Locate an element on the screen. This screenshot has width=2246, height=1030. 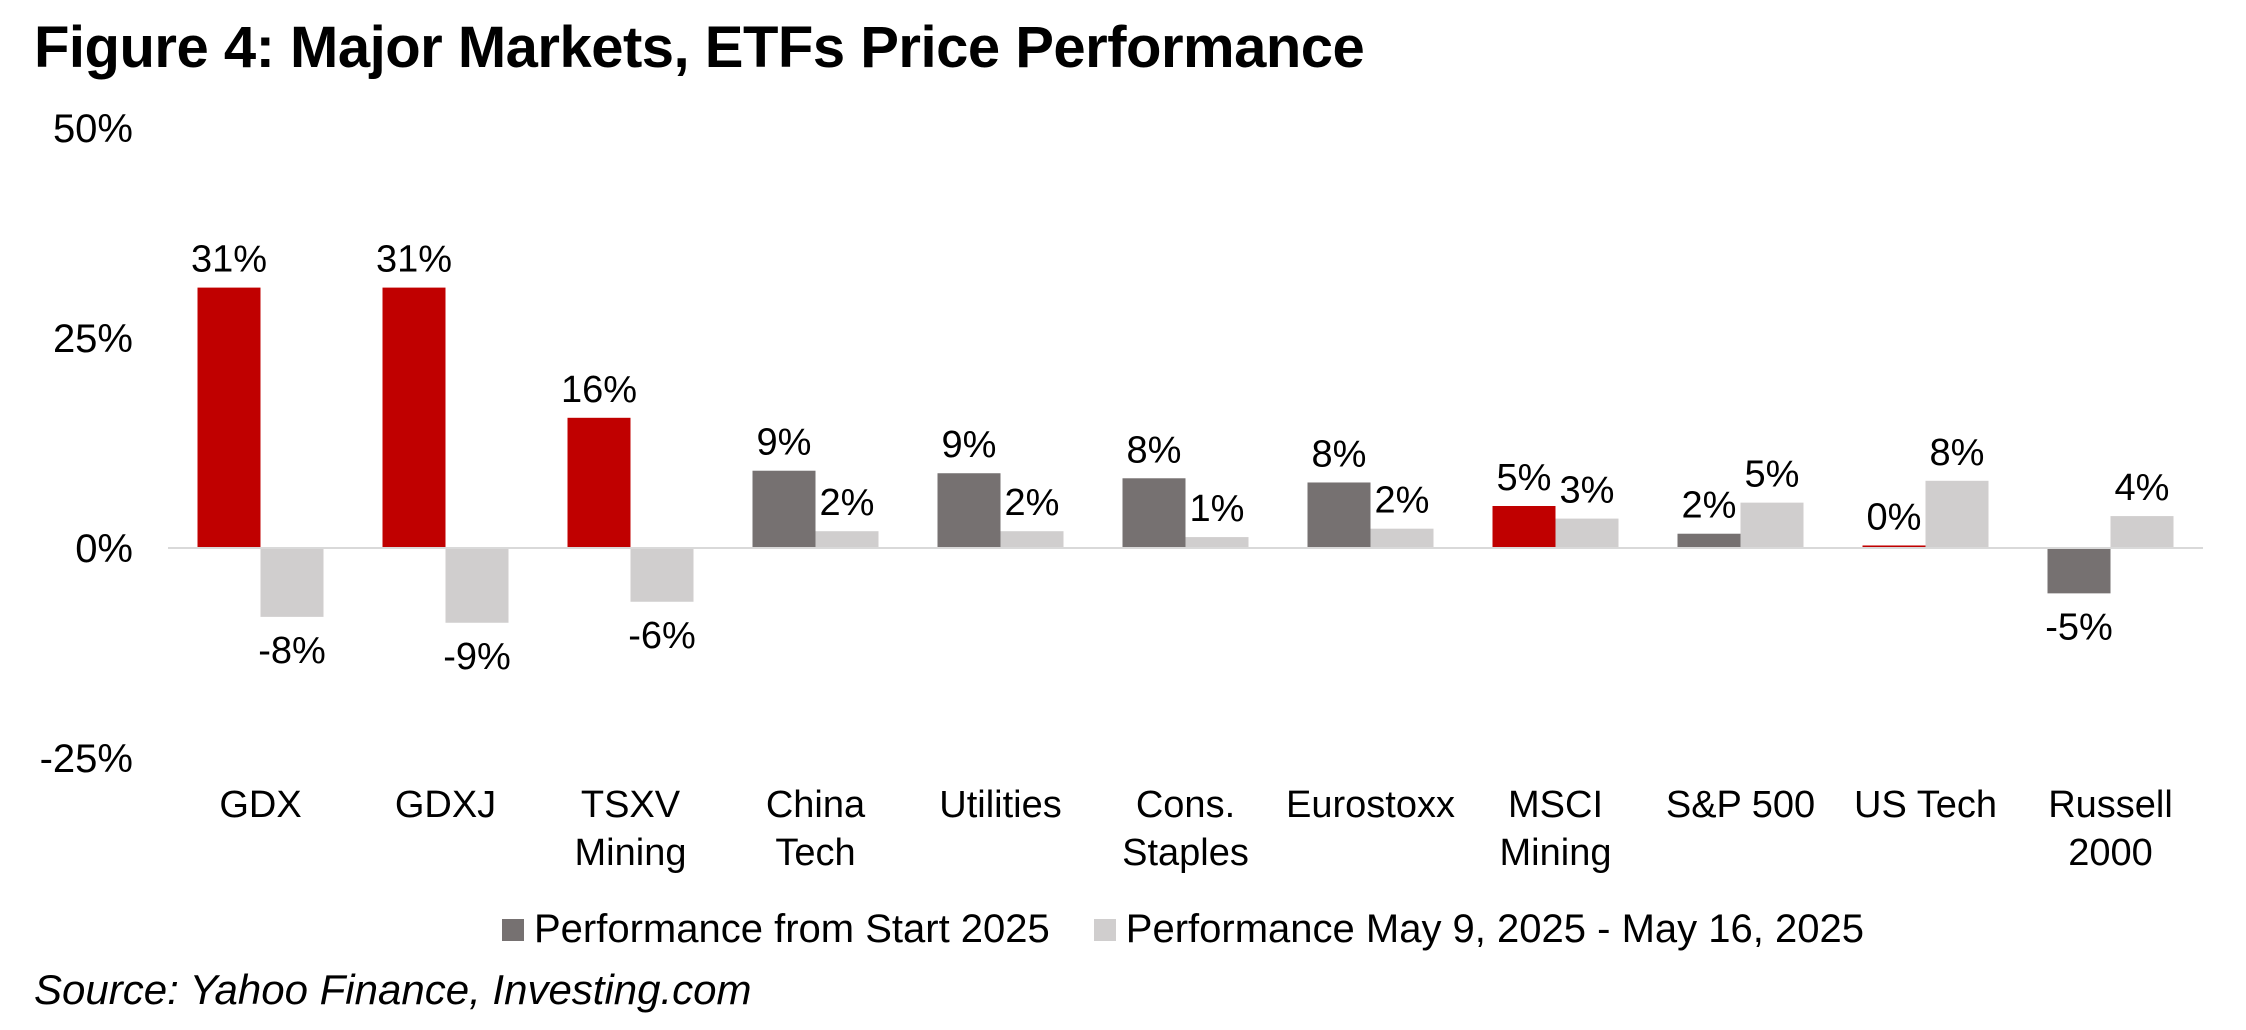
source-note: Source: Yahoo Finance, Investing.com is located at coordinates (393, 989).